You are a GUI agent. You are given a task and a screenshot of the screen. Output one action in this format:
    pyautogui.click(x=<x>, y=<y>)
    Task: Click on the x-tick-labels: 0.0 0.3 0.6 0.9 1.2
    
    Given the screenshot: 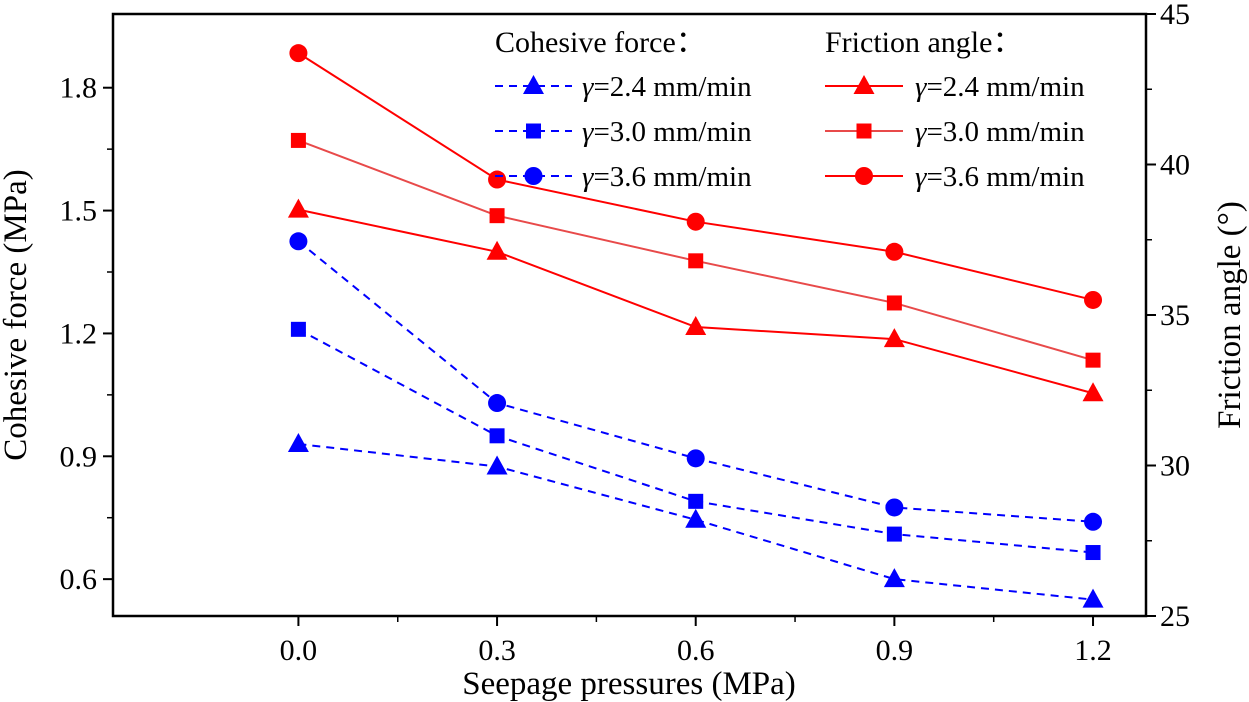 What is the action you would take?
    pyautogui.click(x=696, y=650)
    